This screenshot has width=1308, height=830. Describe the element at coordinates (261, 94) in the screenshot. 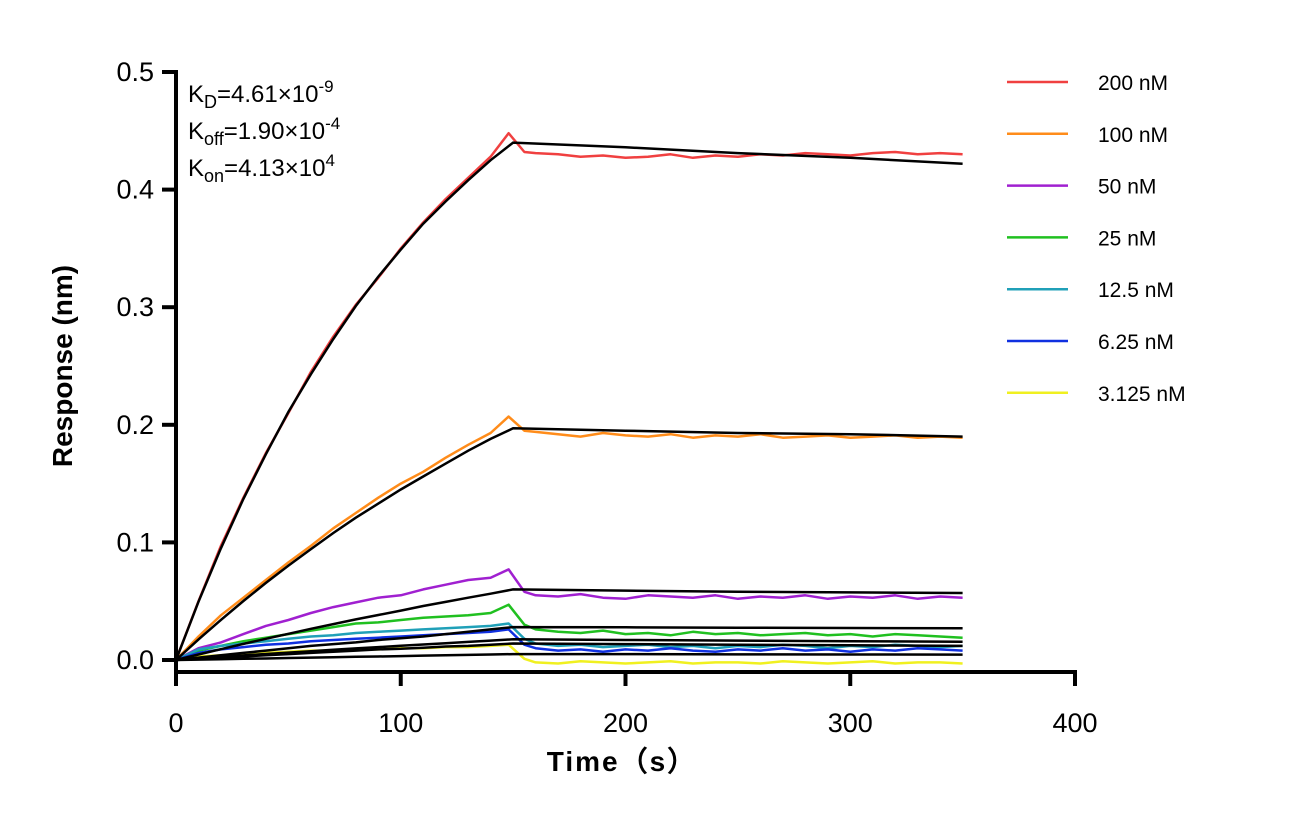

I see `annotation-kD: KD=4.61×10-9` at that location.